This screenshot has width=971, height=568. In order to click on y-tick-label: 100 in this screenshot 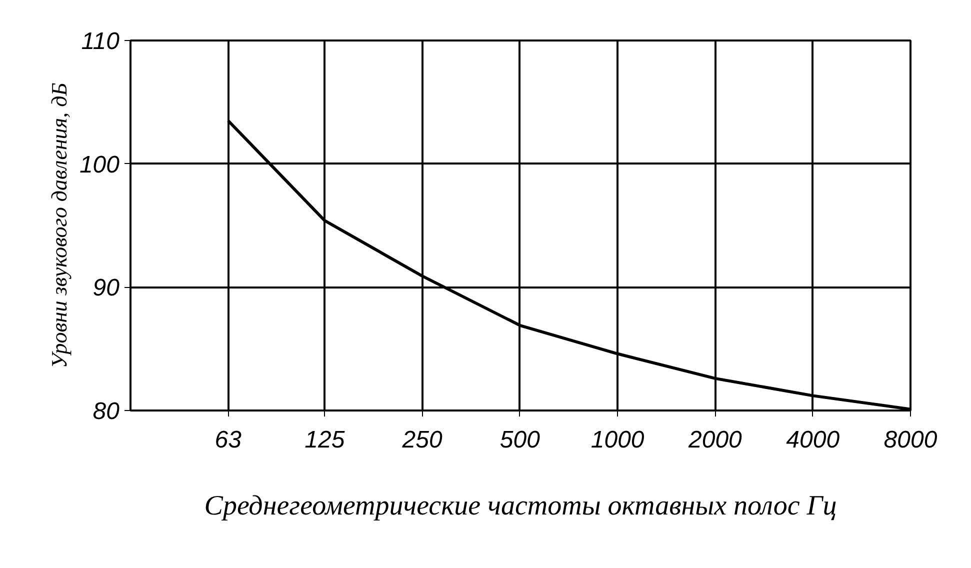, I will do `click(99, 164)`.